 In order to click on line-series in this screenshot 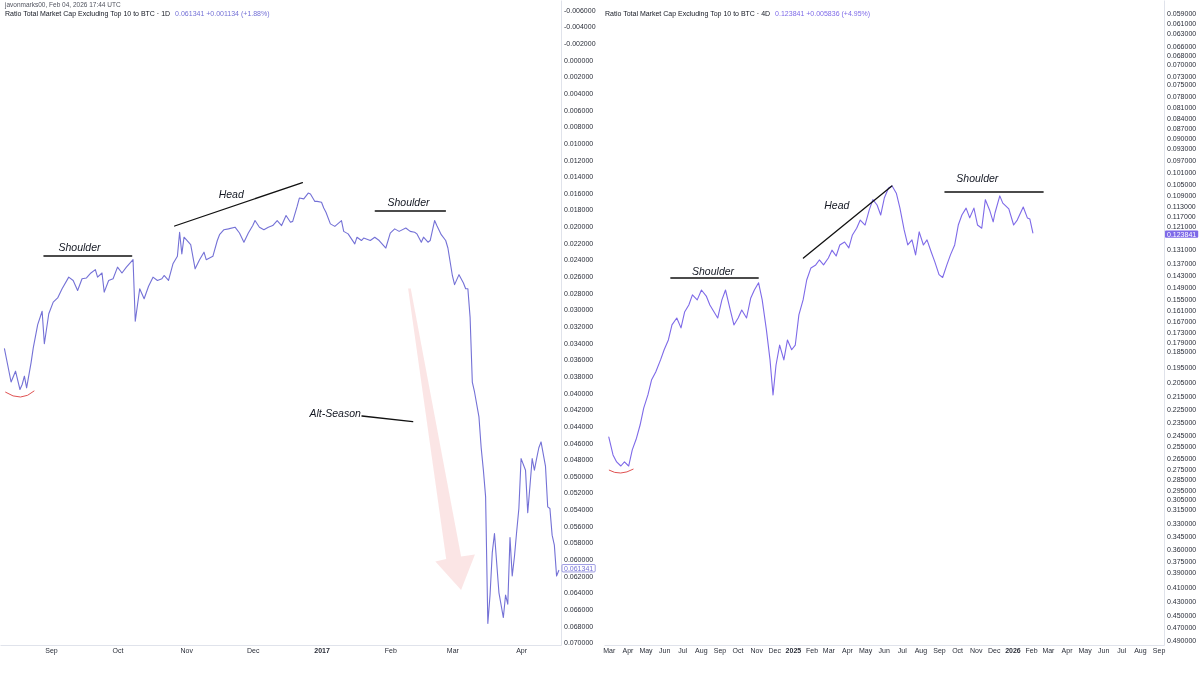, I will do `click(821, 326)`.